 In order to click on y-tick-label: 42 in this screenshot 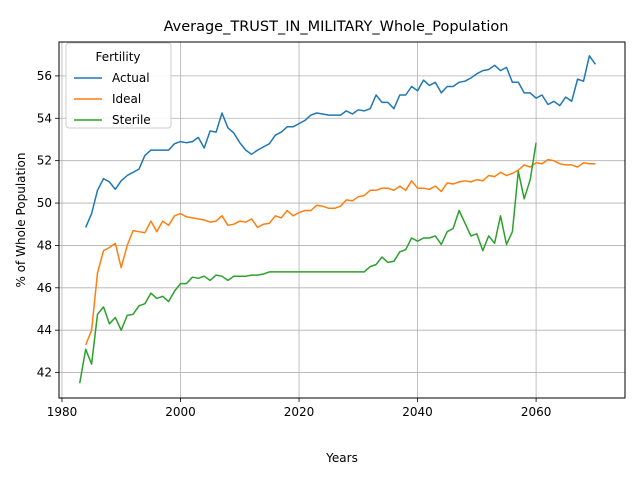, I will do `click(44, 373)`.